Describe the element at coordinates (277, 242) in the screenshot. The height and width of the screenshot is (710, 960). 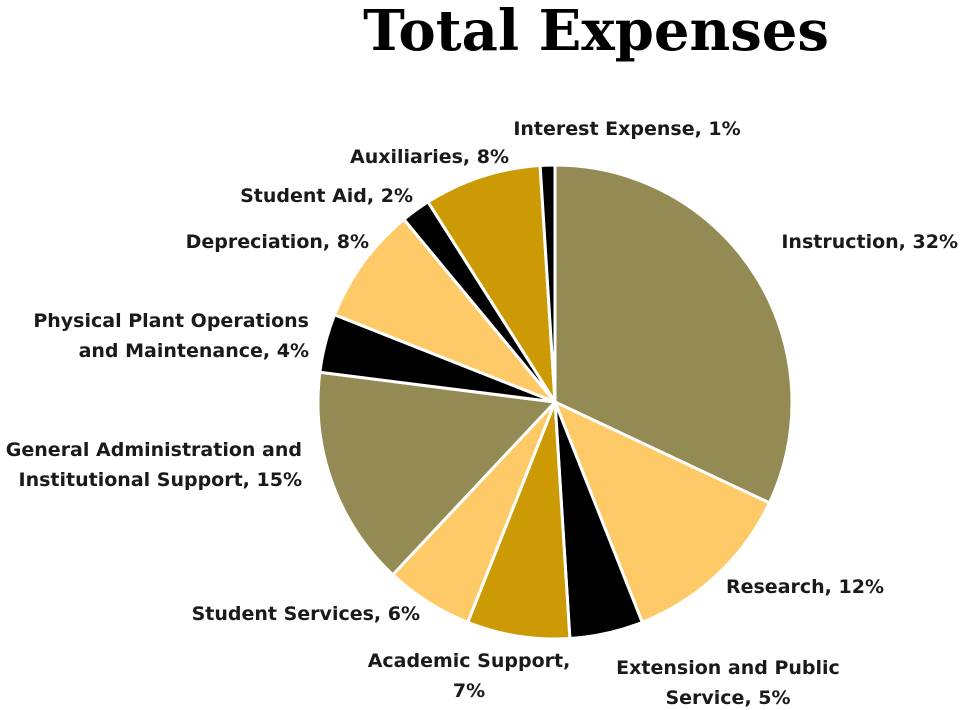
I see `slice-label-depreciation: Depreciation, 8%` at that location.